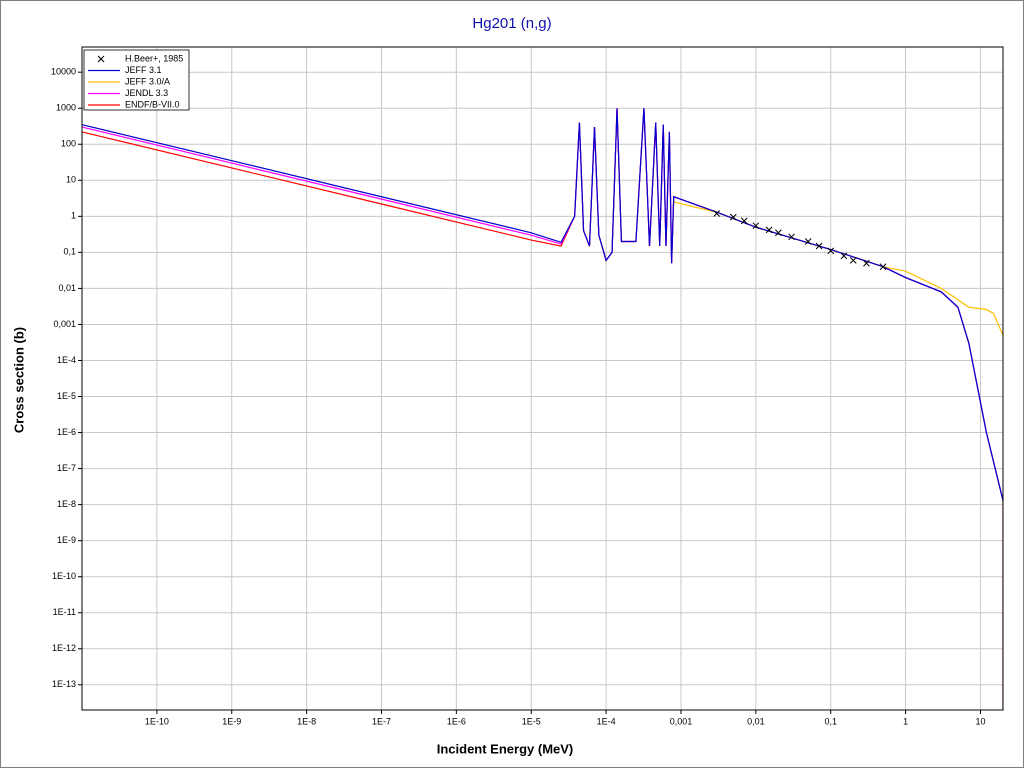  What do you see at coordinates (101, 59) in the screenshot?
I see `legend-marker` at bounding box center [101, 59].